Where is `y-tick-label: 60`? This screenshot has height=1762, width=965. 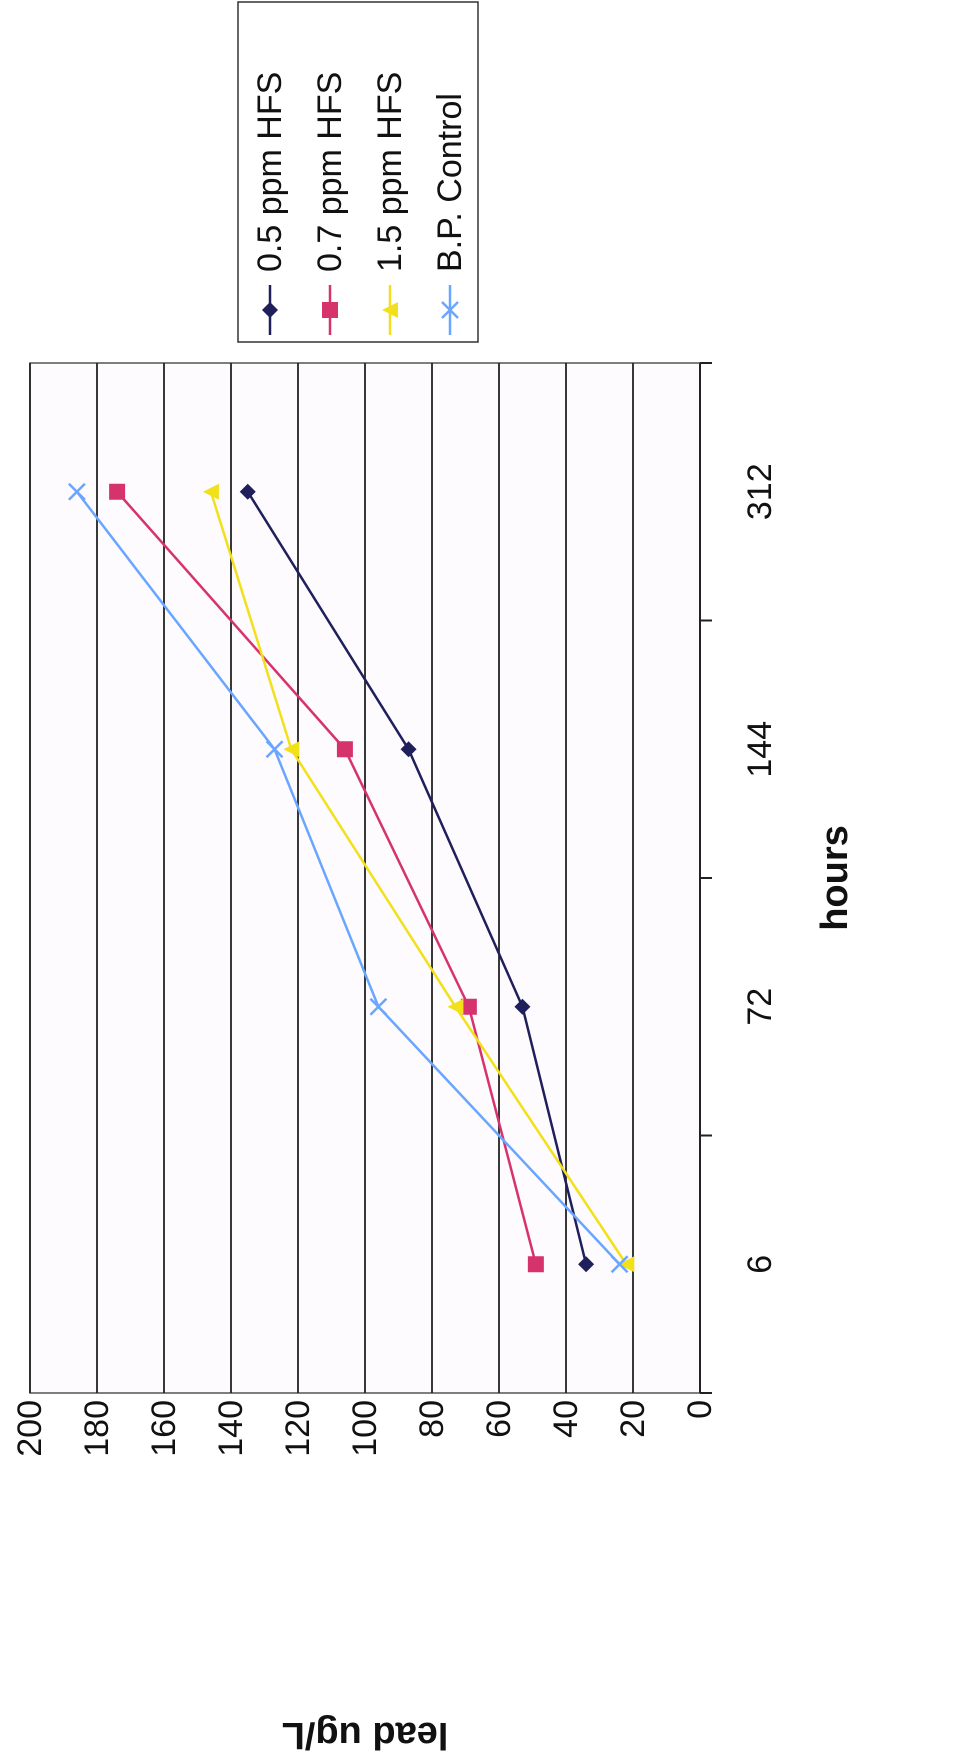
y-tick-label: 60 is located at coordinates (499, 1419).